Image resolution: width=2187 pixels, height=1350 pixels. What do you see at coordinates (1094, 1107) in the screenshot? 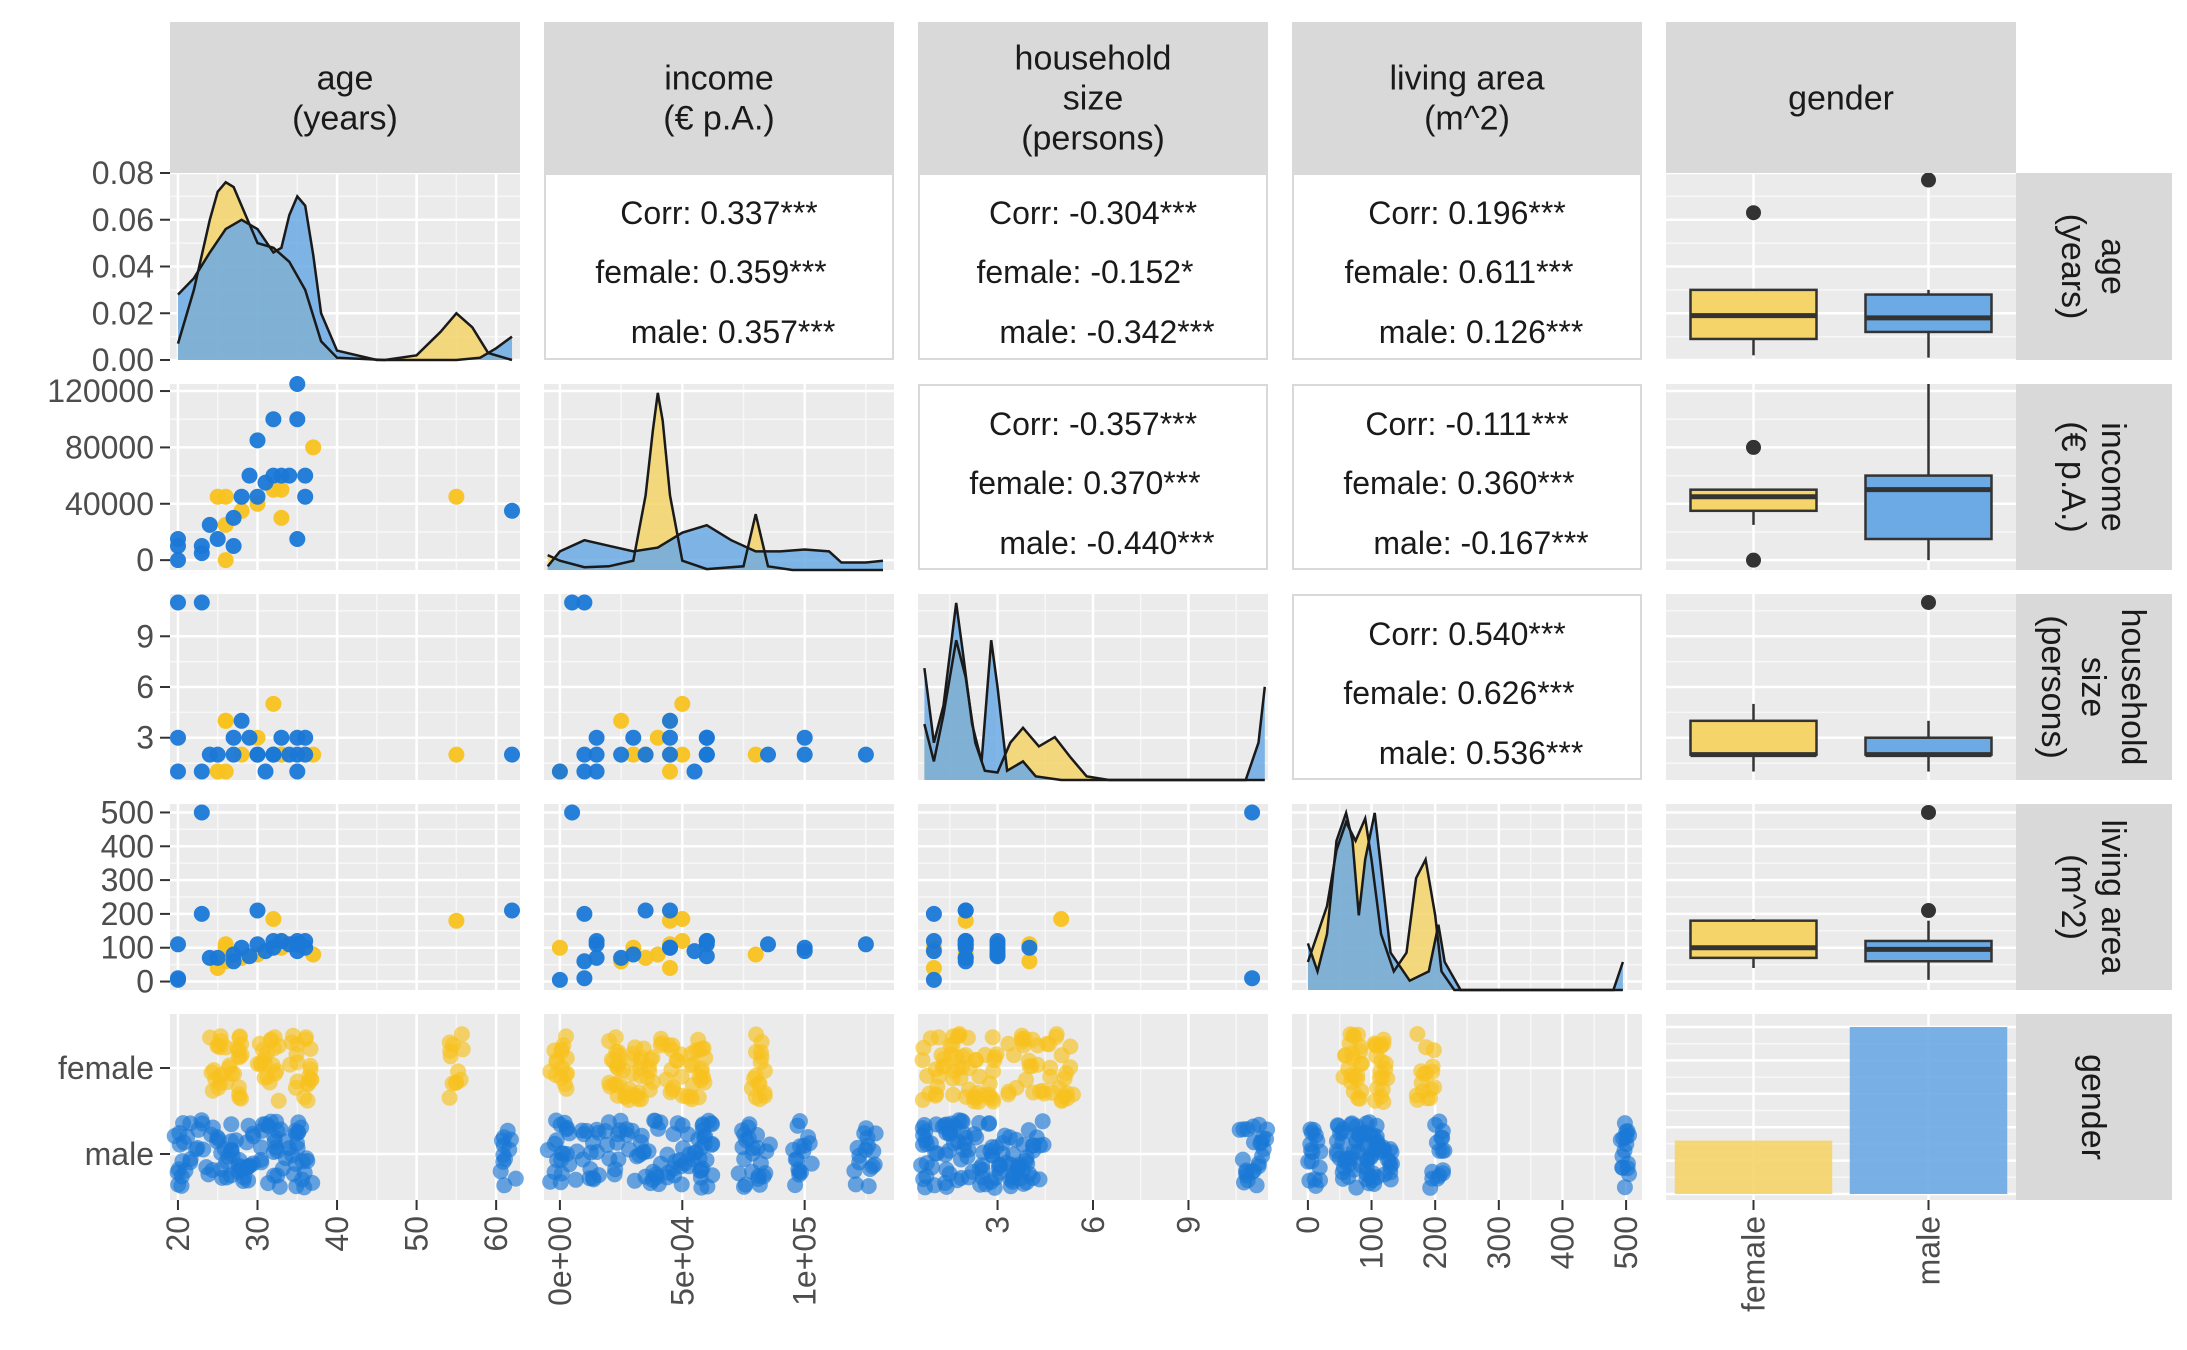
I see `panel-r4-c2` at bounding box center [1094, 1107].